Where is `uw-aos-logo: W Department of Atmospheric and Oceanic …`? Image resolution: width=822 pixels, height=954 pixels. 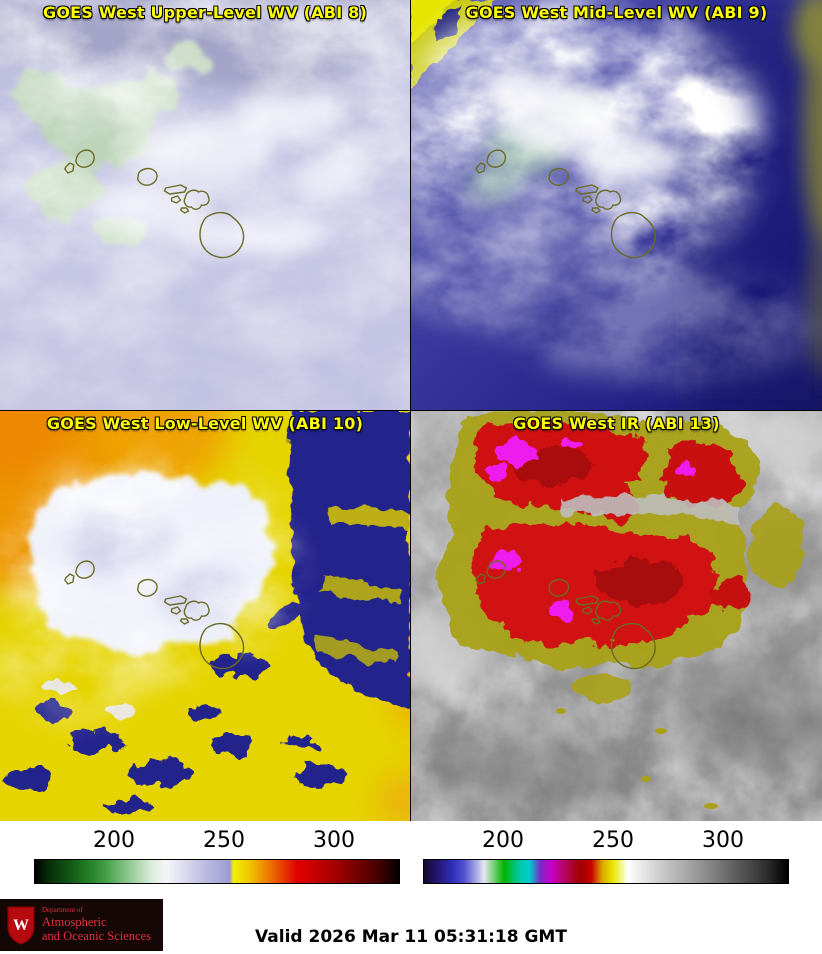
uw-aos-logo: W Department of Atmospheric and Oceanic … is located at coordinates (81, 925).